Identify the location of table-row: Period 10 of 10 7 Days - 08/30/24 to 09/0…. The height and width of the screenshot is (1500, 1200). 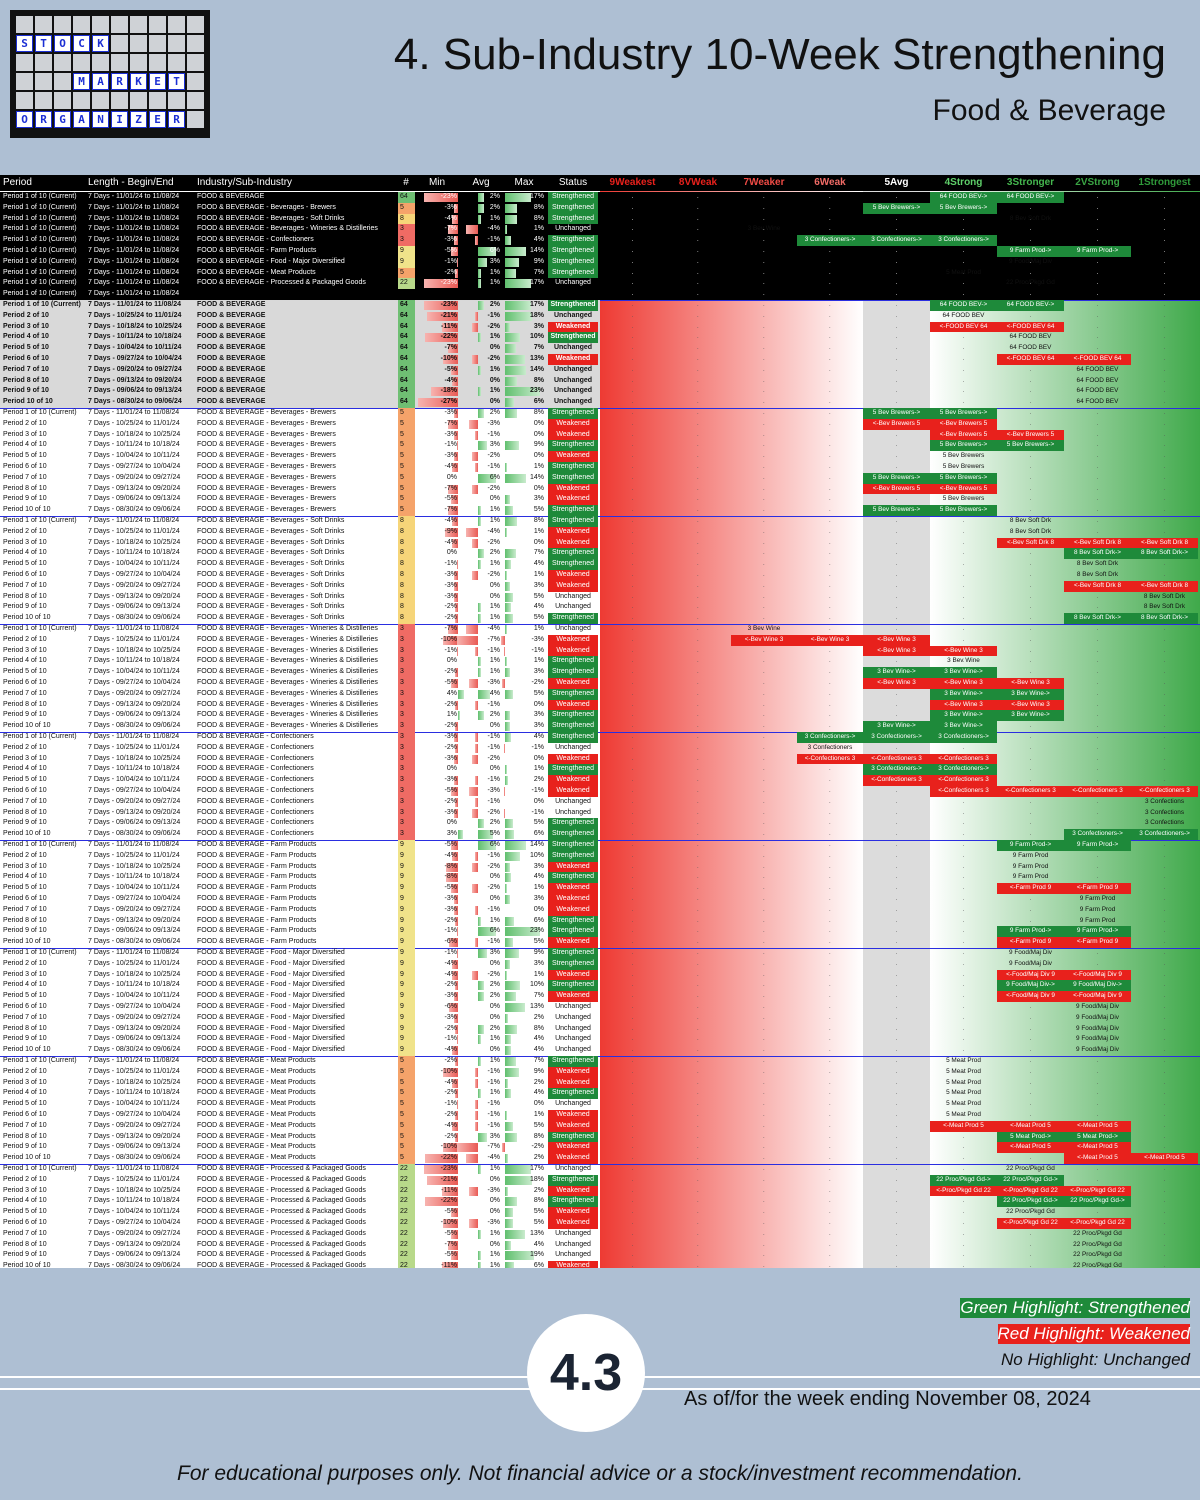
(600, 834).